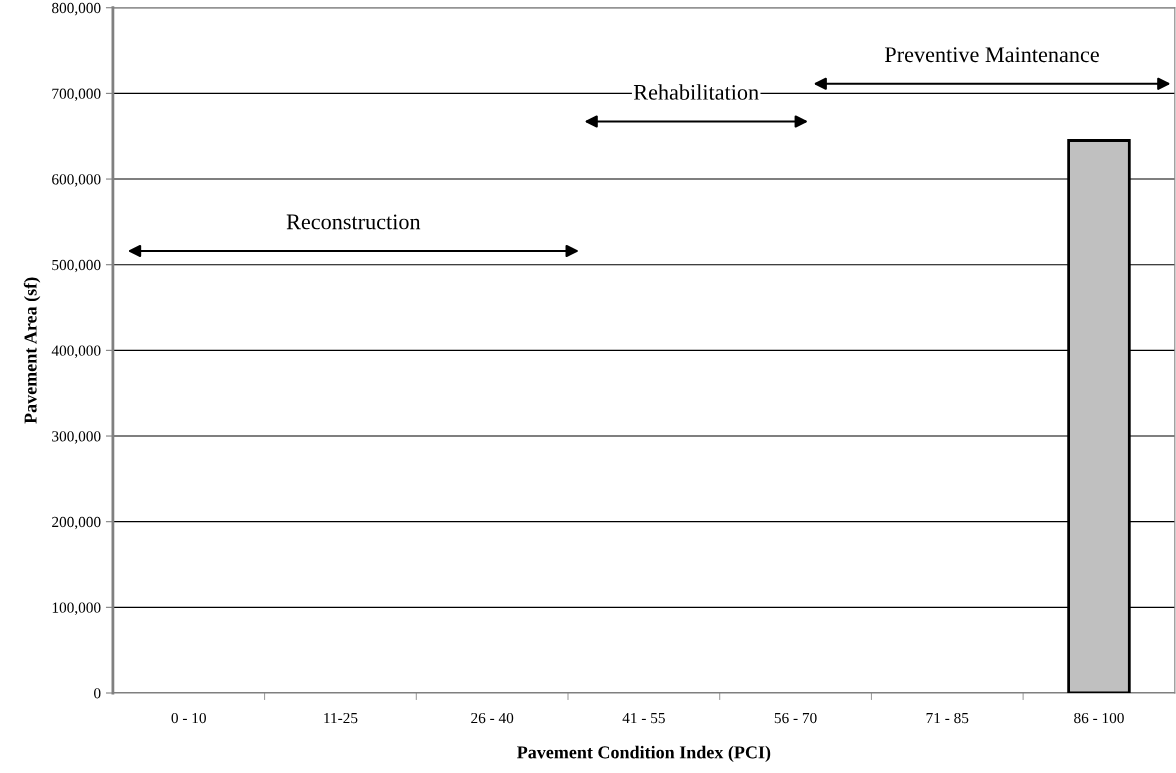 Image resolution: width=1176 pixels, height=773 pixels. Describe the element at coordinates (76, 608) in the screenshot. I see `y-tick-label: 100,000` at that location.